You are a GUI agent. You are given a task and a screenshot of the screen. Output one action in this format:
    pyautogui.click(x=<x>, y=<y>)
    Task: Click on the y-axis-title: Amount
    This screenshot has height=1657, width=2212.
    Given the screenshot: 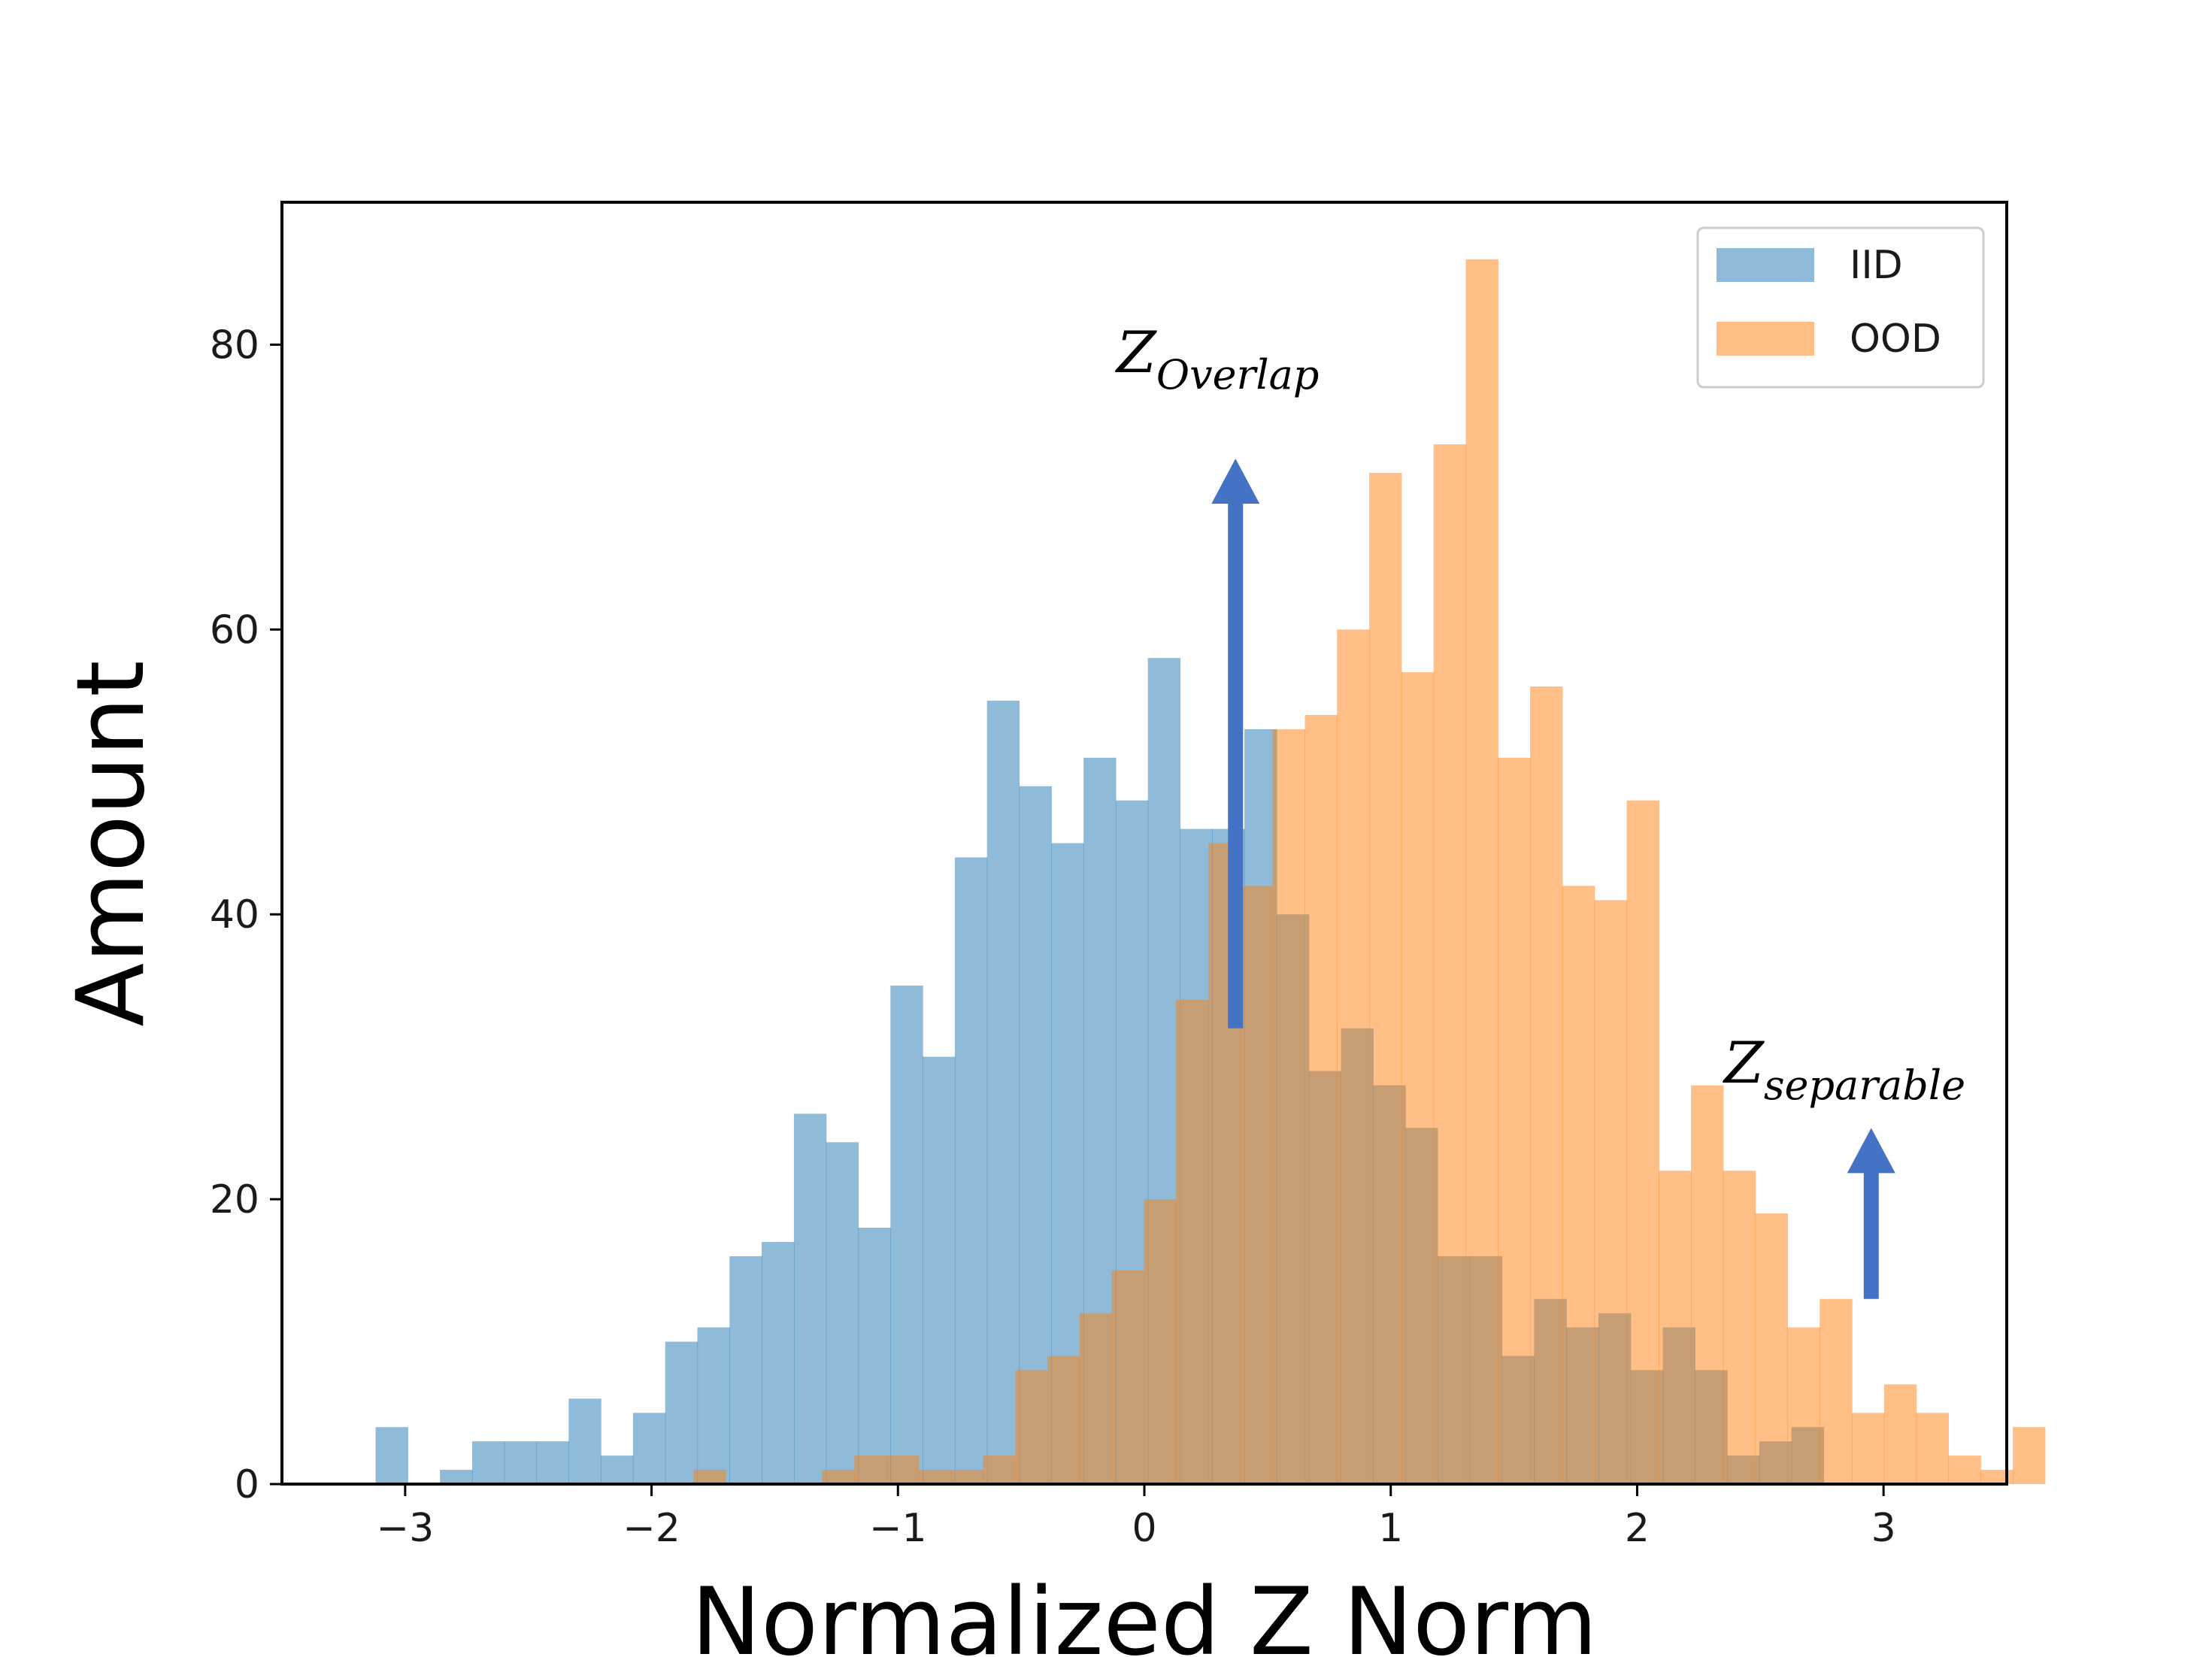 What is the action you would take?
    pyautogui.click(x=111, y=843)
    